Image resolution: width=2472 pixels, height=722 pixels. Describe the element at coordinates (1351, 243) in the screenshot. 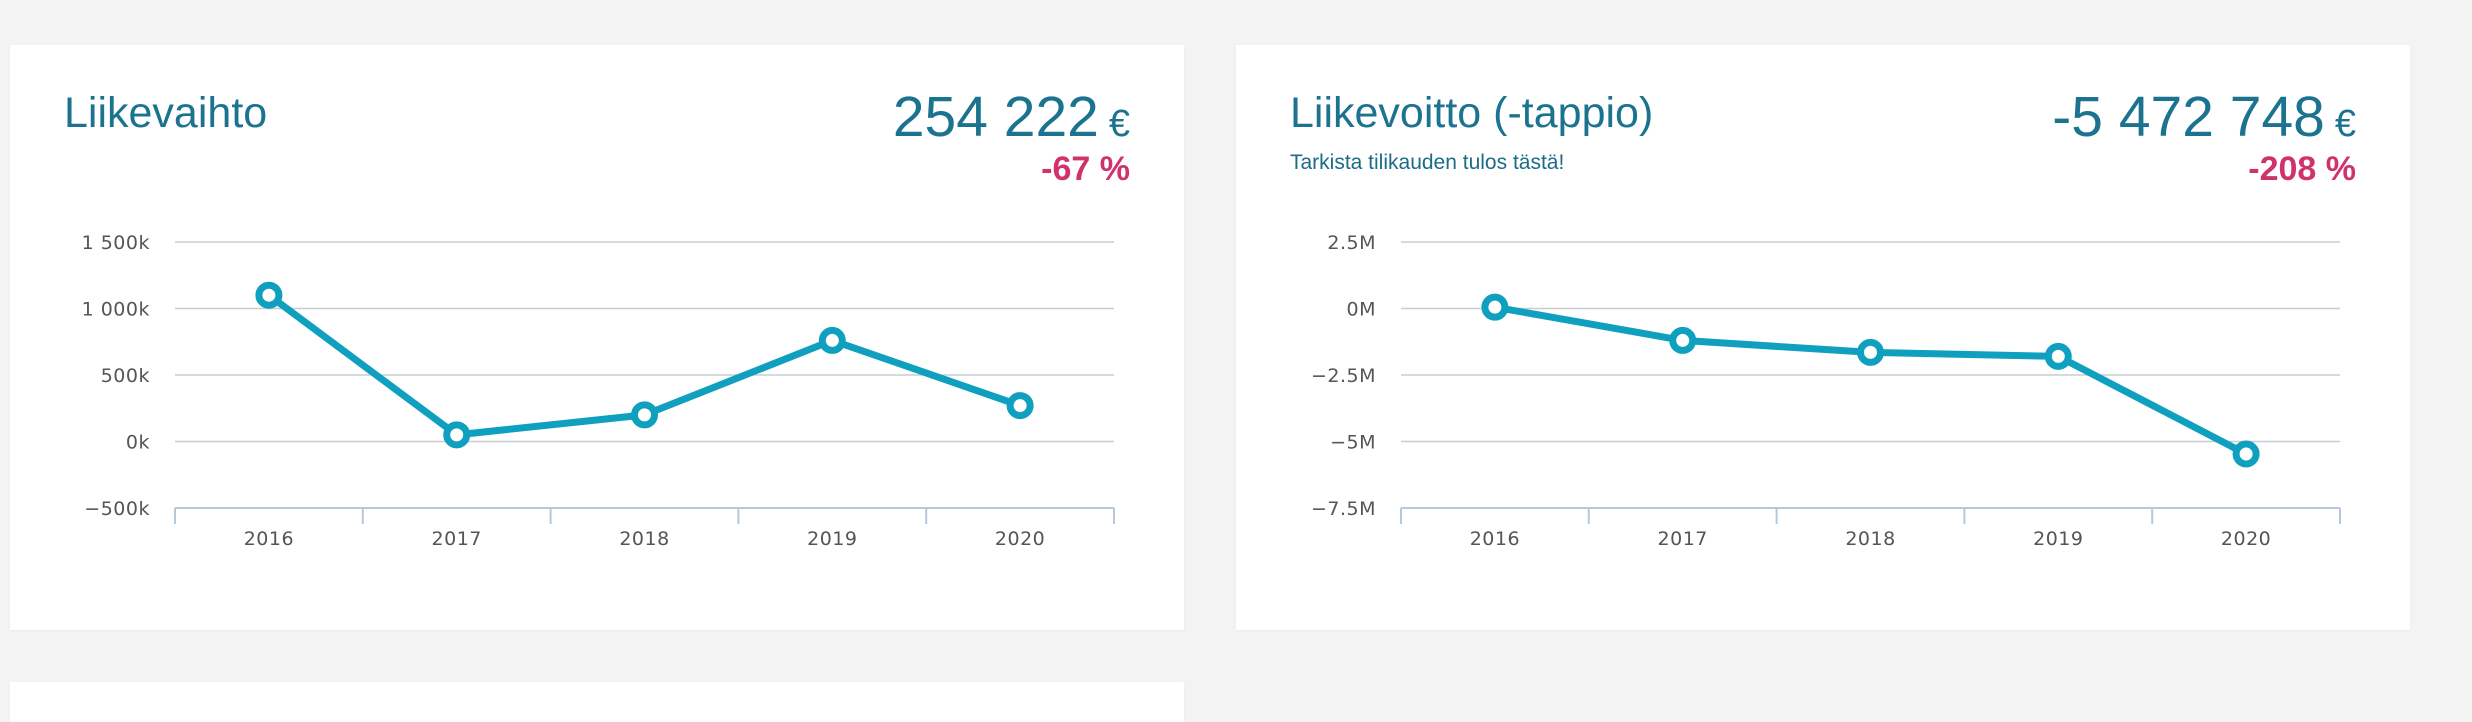

I see `y-tick-label: 2.5M` at that location.